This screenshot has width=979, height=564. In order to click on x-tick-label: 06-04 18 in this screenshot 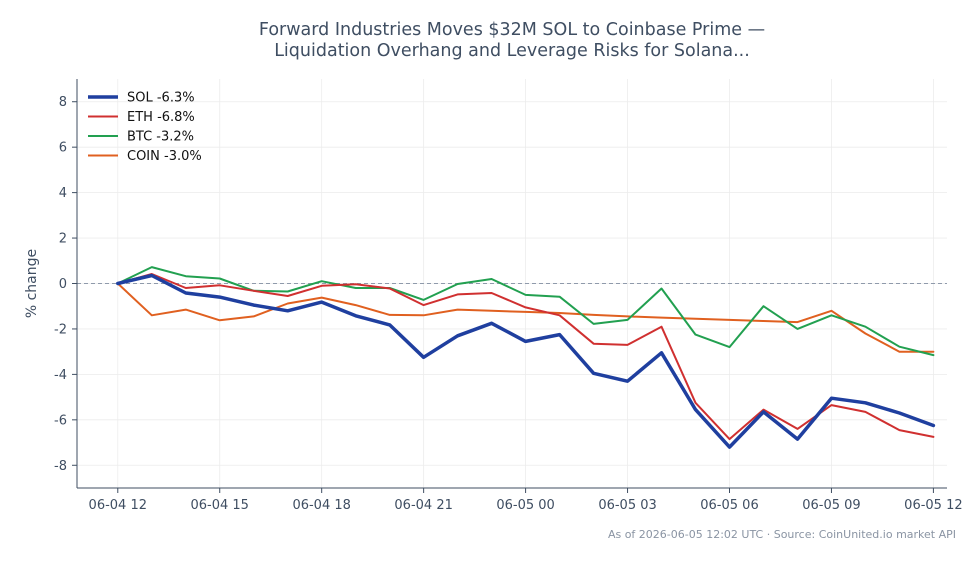, I will do `click(321, 505)`.